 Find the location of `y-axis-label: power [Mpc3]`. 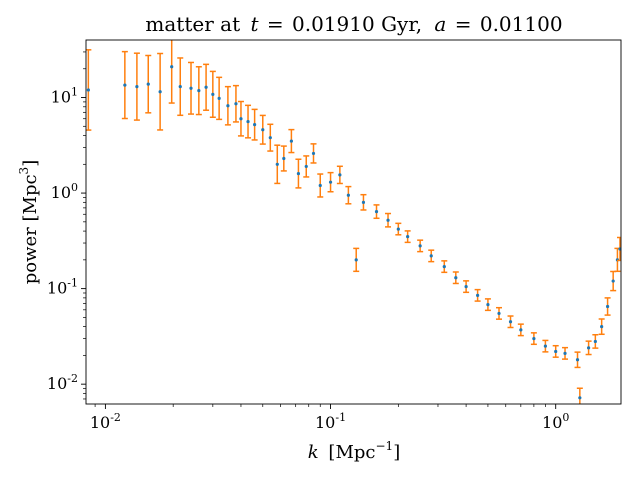

y-axis-label: power [Mpc3] is located at coordinates (29, 222).